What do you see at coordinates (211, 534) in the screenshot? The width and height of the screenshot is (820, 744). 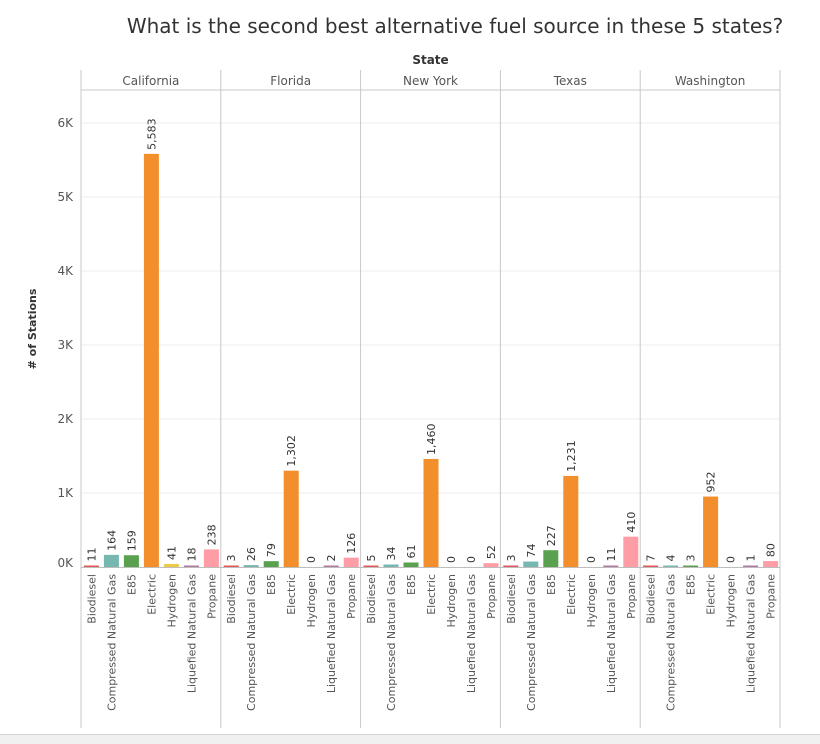 I see `data-label: 238` at bounding box center [211, 534].